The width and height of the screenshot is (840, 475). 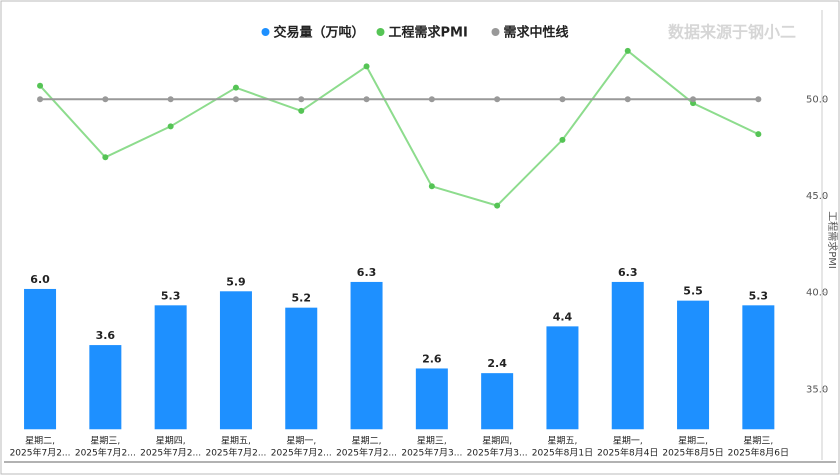 I want to click on data-label: 5.9, so click(x=236, y=281).